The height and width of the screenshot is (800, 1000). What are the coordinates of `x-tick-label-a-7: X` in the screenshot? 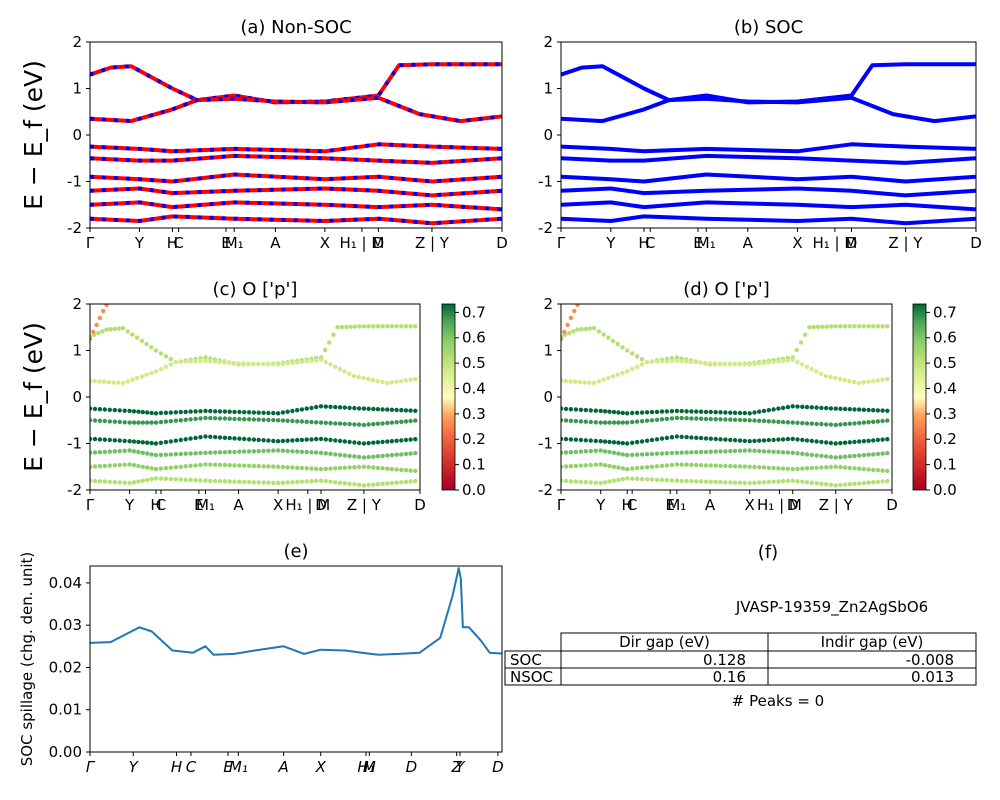 It's located at (325, 243).